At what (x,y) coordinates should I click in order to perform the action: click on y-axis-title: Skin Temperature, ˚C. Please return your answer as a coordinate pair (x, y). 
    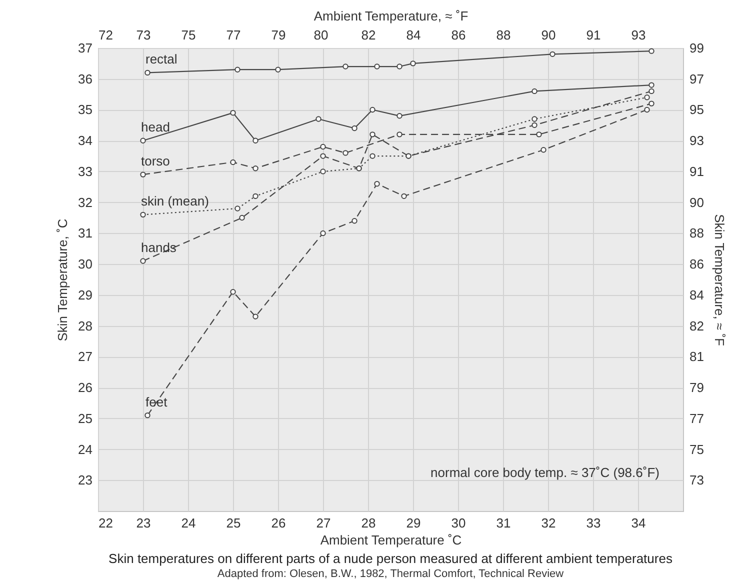
    Looking at the image, I should click on (62, 280).